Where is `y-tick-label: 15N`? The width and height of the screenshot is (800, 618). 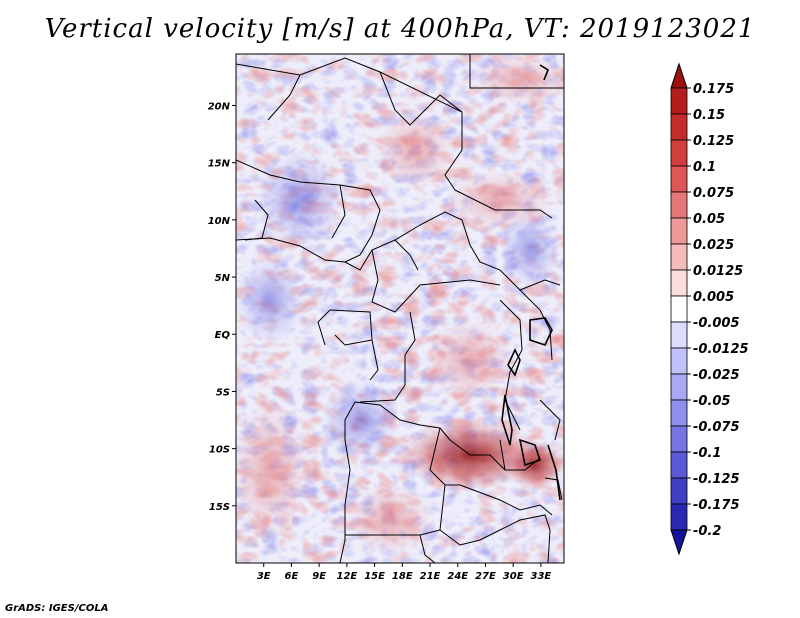
y-tick-label: 15N is located at coordinates (219, 164).